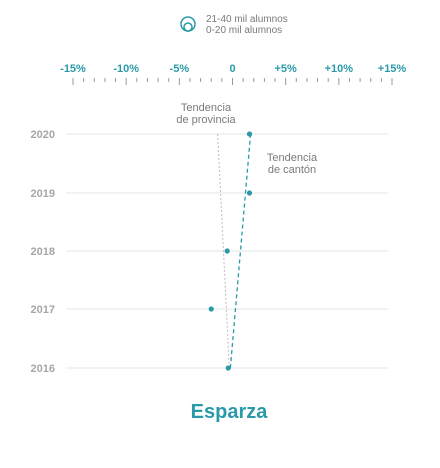 The image size is (440, 468). Describe the element at coordinates (211, 309) in the screenshot. I see `data-point-2017` at that location.